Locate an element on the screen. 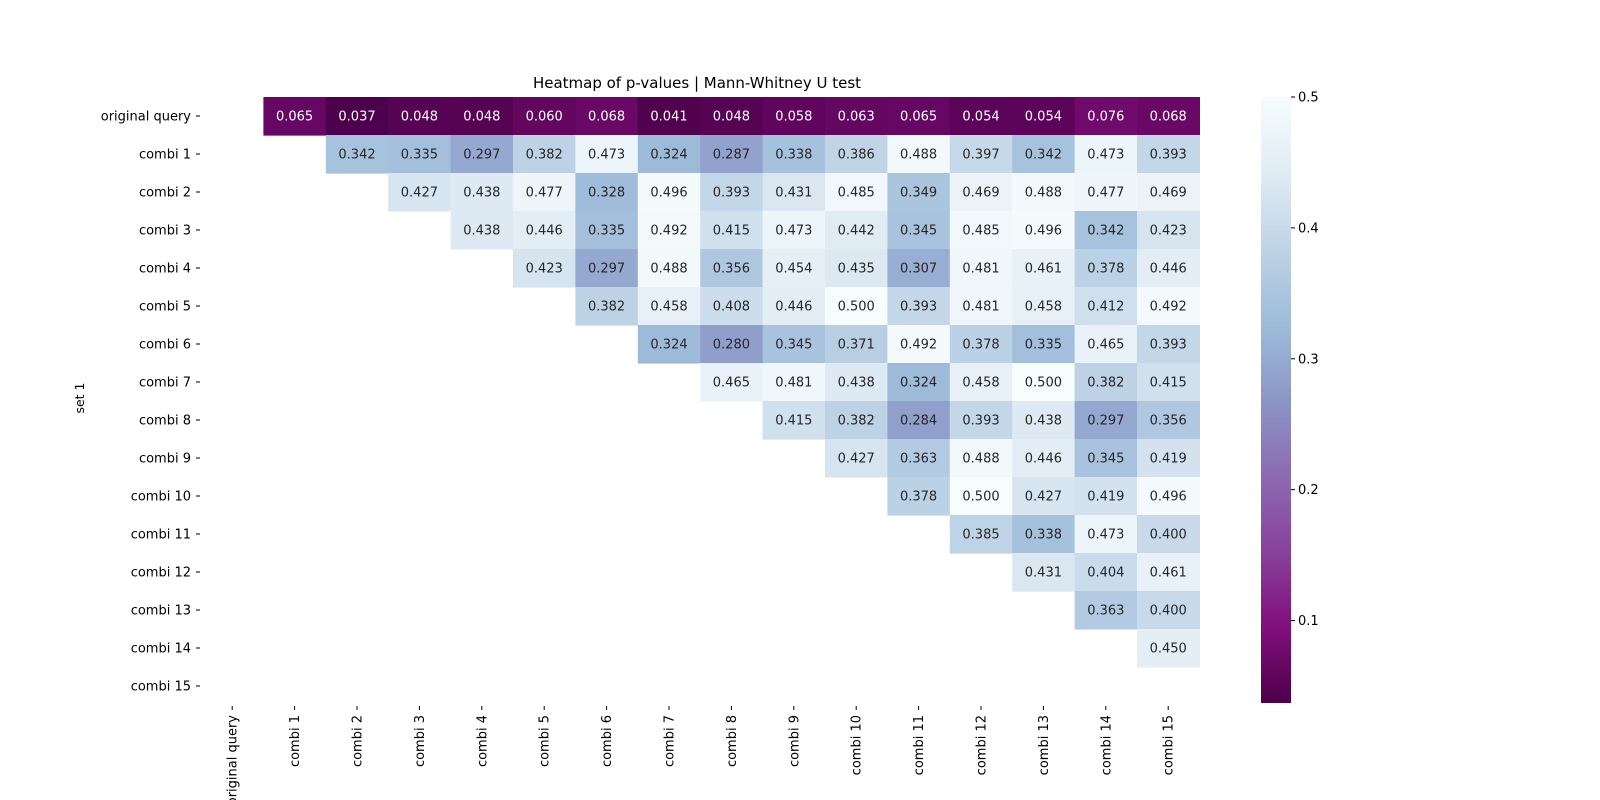 The image size is (1600, 800). cell-value-label: 0.076 is located at coordinates (1105, 117).